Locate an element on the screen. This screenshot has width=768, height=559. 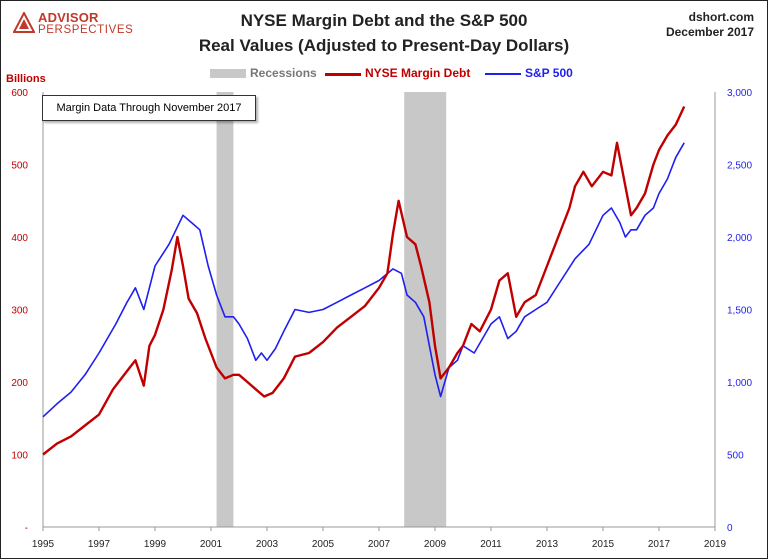
right-tick-label: 2,500 is located at coordinates (739, 166).